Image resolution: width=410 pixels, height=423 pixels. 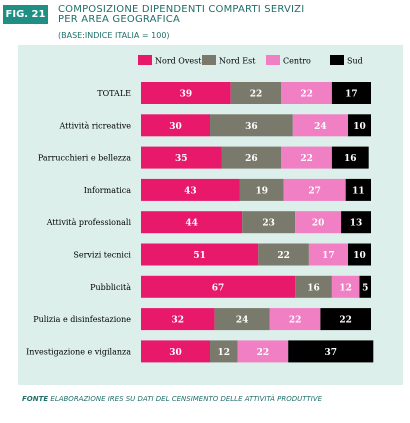 I want to click on value-label-attivita-professionali-nord-est: 23, so click(x=268, y=224).